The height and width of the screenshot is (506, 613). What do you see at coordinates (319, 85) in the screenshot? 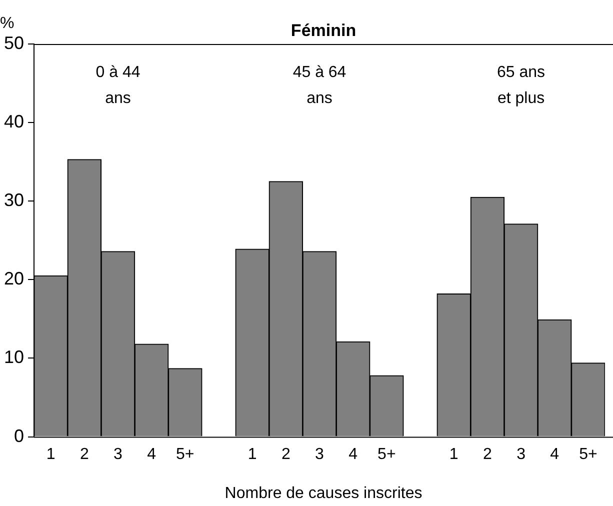
I see `annotation: 45 à 64 ans` at bounding box center [319, 85].